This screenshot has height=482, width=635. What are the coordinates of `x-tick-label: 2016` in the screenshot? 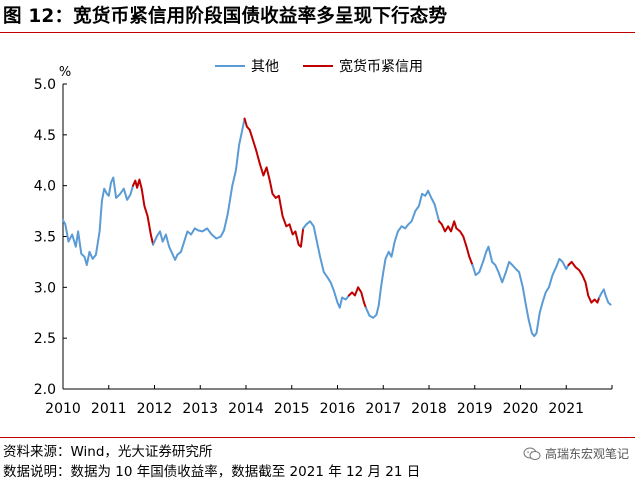 It's located at (338, 409).